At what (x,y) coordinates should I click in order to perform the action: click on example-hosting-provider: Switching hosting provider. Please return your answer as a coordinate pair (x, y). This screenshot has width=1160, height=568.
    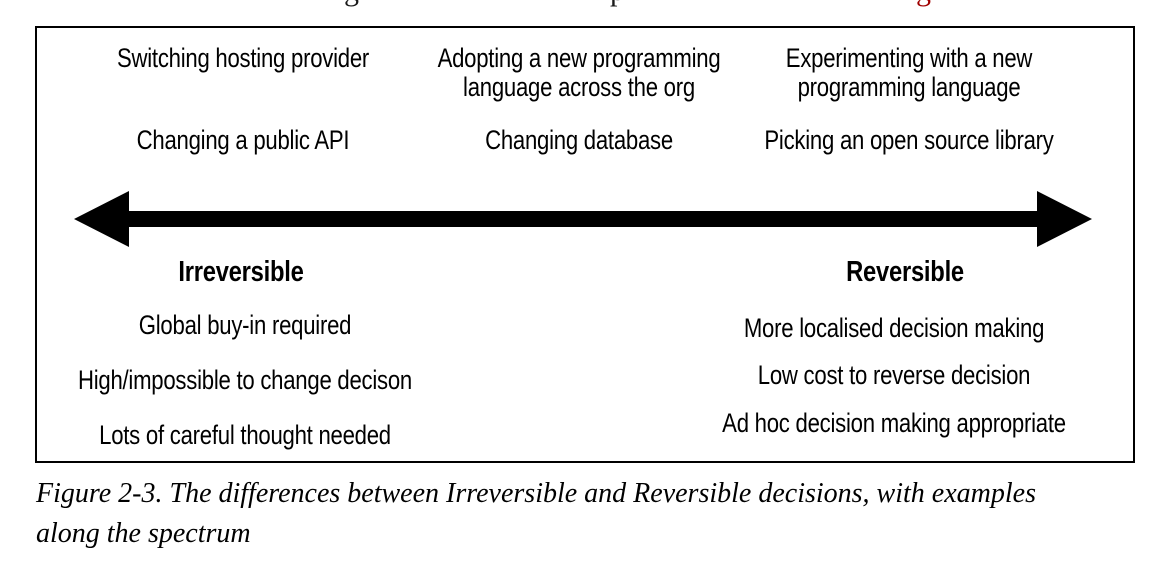
    Looking at the image, I should click on (243, 58).